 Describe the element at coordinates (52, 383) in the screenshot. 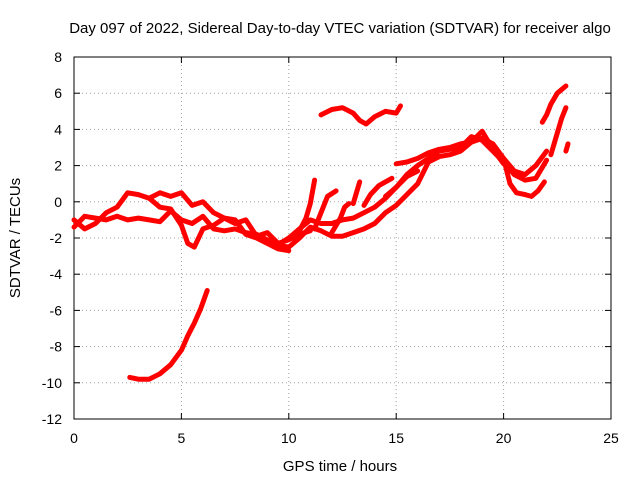

I see `y-tick-label: -10` at that location.